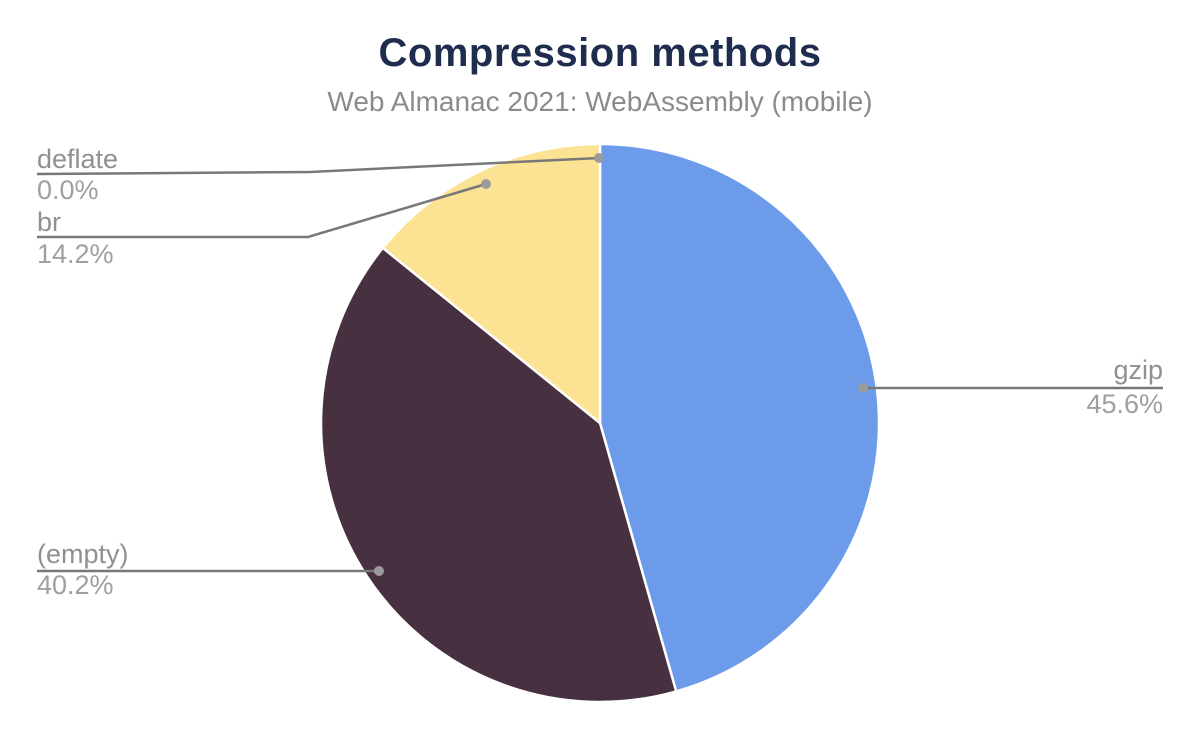 The width and height of the screenshot is (1200, 742). Describe the element at coordinates (379, 571) in the screenshot. I see `leader-dot-empty` at that location.